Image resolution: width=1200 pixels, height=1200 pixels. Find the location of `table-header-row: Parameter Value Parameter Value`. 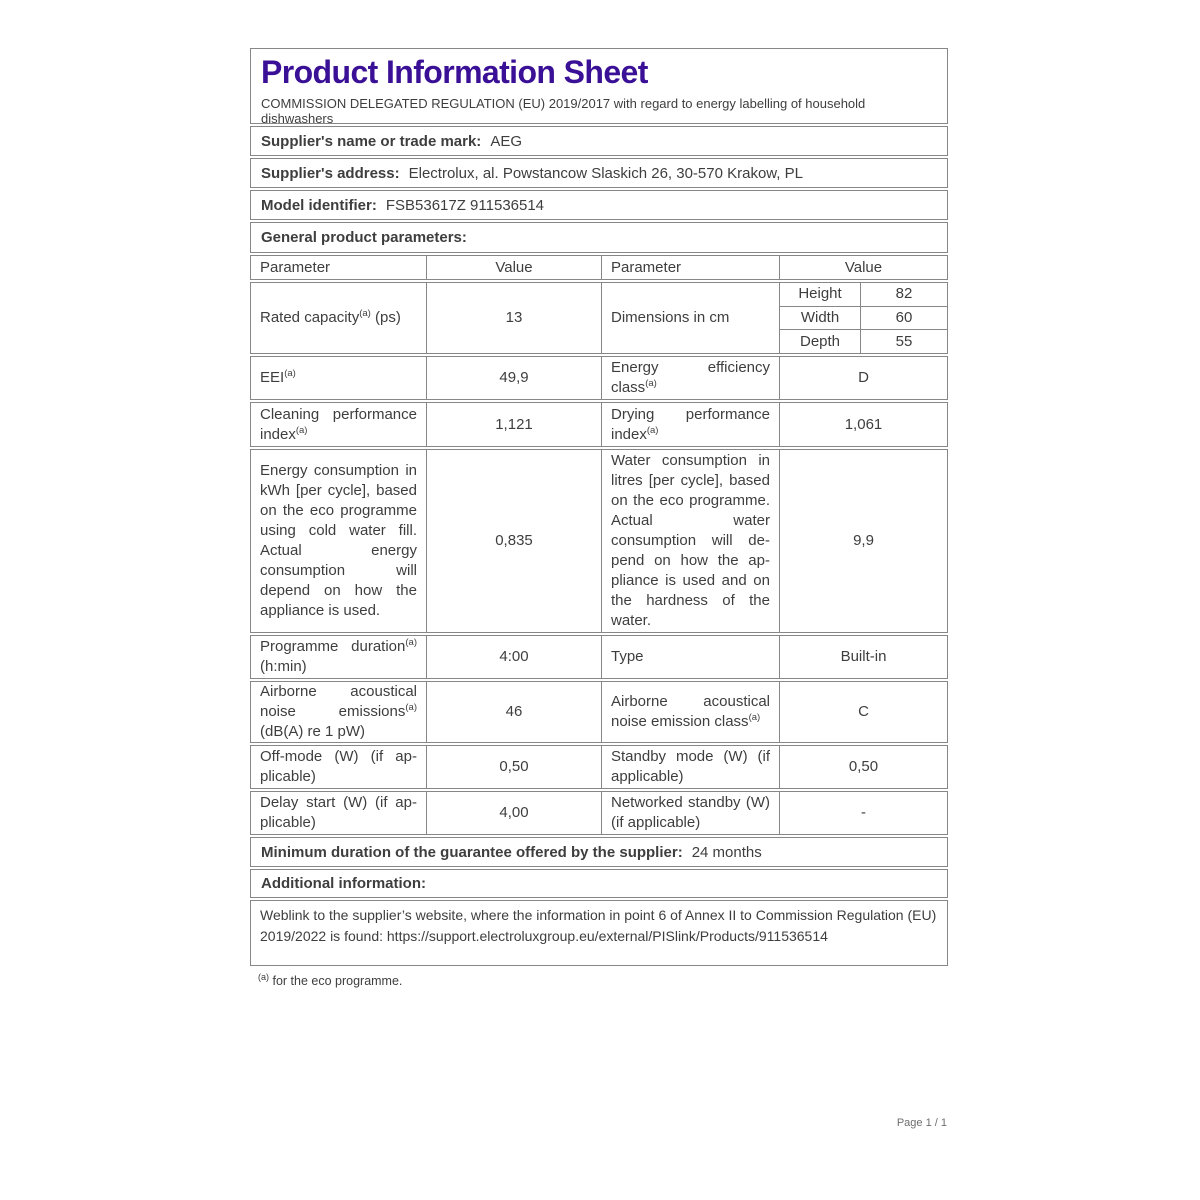

table-header-row: Parameter Value Parameter Value is located at coordinates (599, 267).